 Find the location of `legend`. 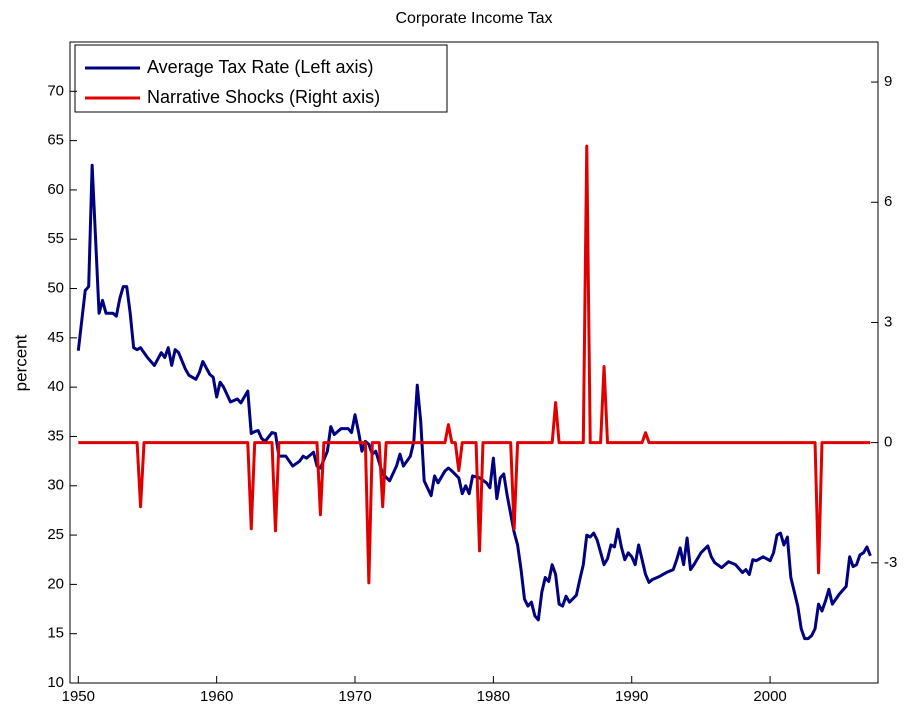

legend is located at coordinates (261, 78).